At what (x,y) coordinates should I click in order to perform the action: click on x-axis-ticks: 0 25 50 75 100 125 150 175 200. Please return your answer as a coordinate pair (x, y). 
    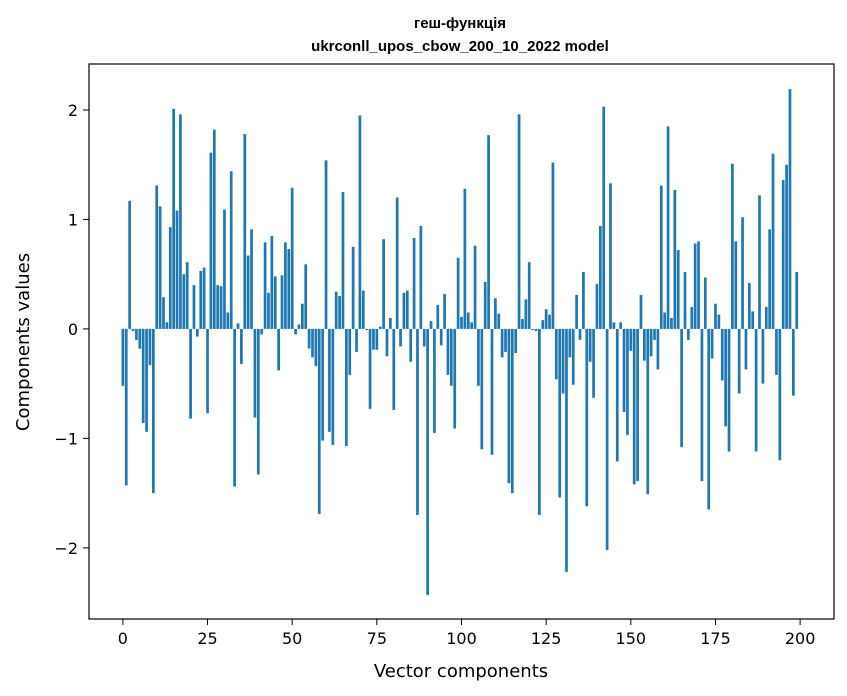
    Looking at the image, I should click on (466, 633).